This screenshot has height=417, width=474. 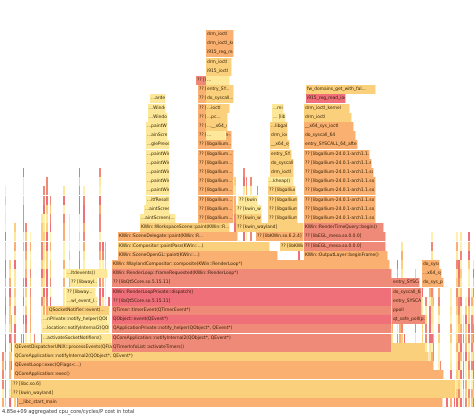 I want to click on stack-frame: ?? [libEGL_mesa.so.0.0.0], so click(x=345, y=237).